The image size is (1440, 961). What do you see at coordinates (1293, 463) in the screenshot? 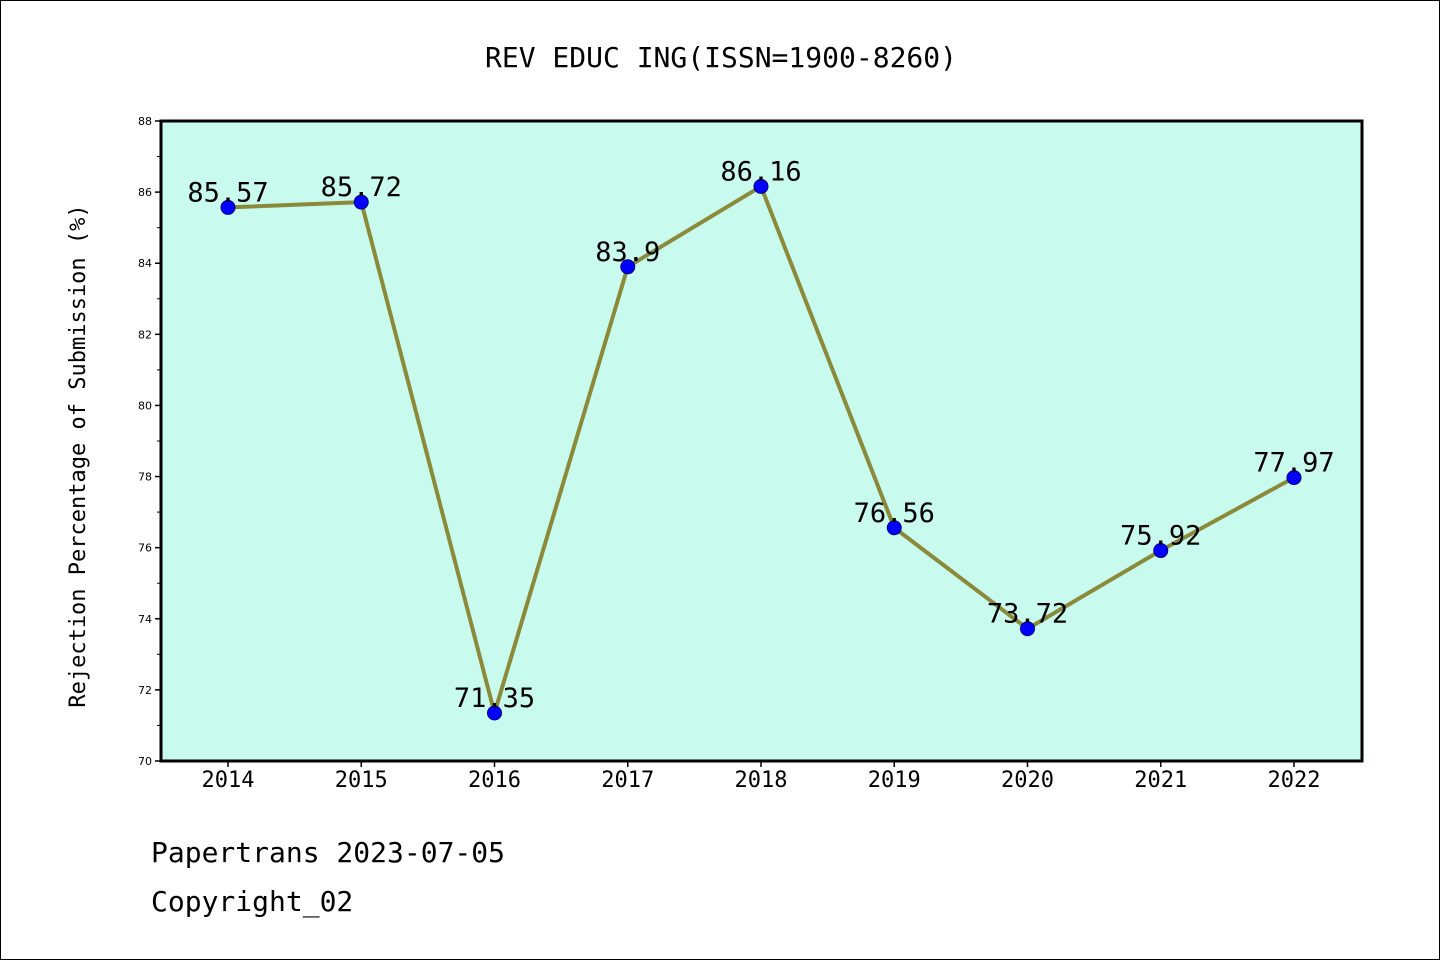
I see `data-label: 77.97` at bounding box center [1293, 463].